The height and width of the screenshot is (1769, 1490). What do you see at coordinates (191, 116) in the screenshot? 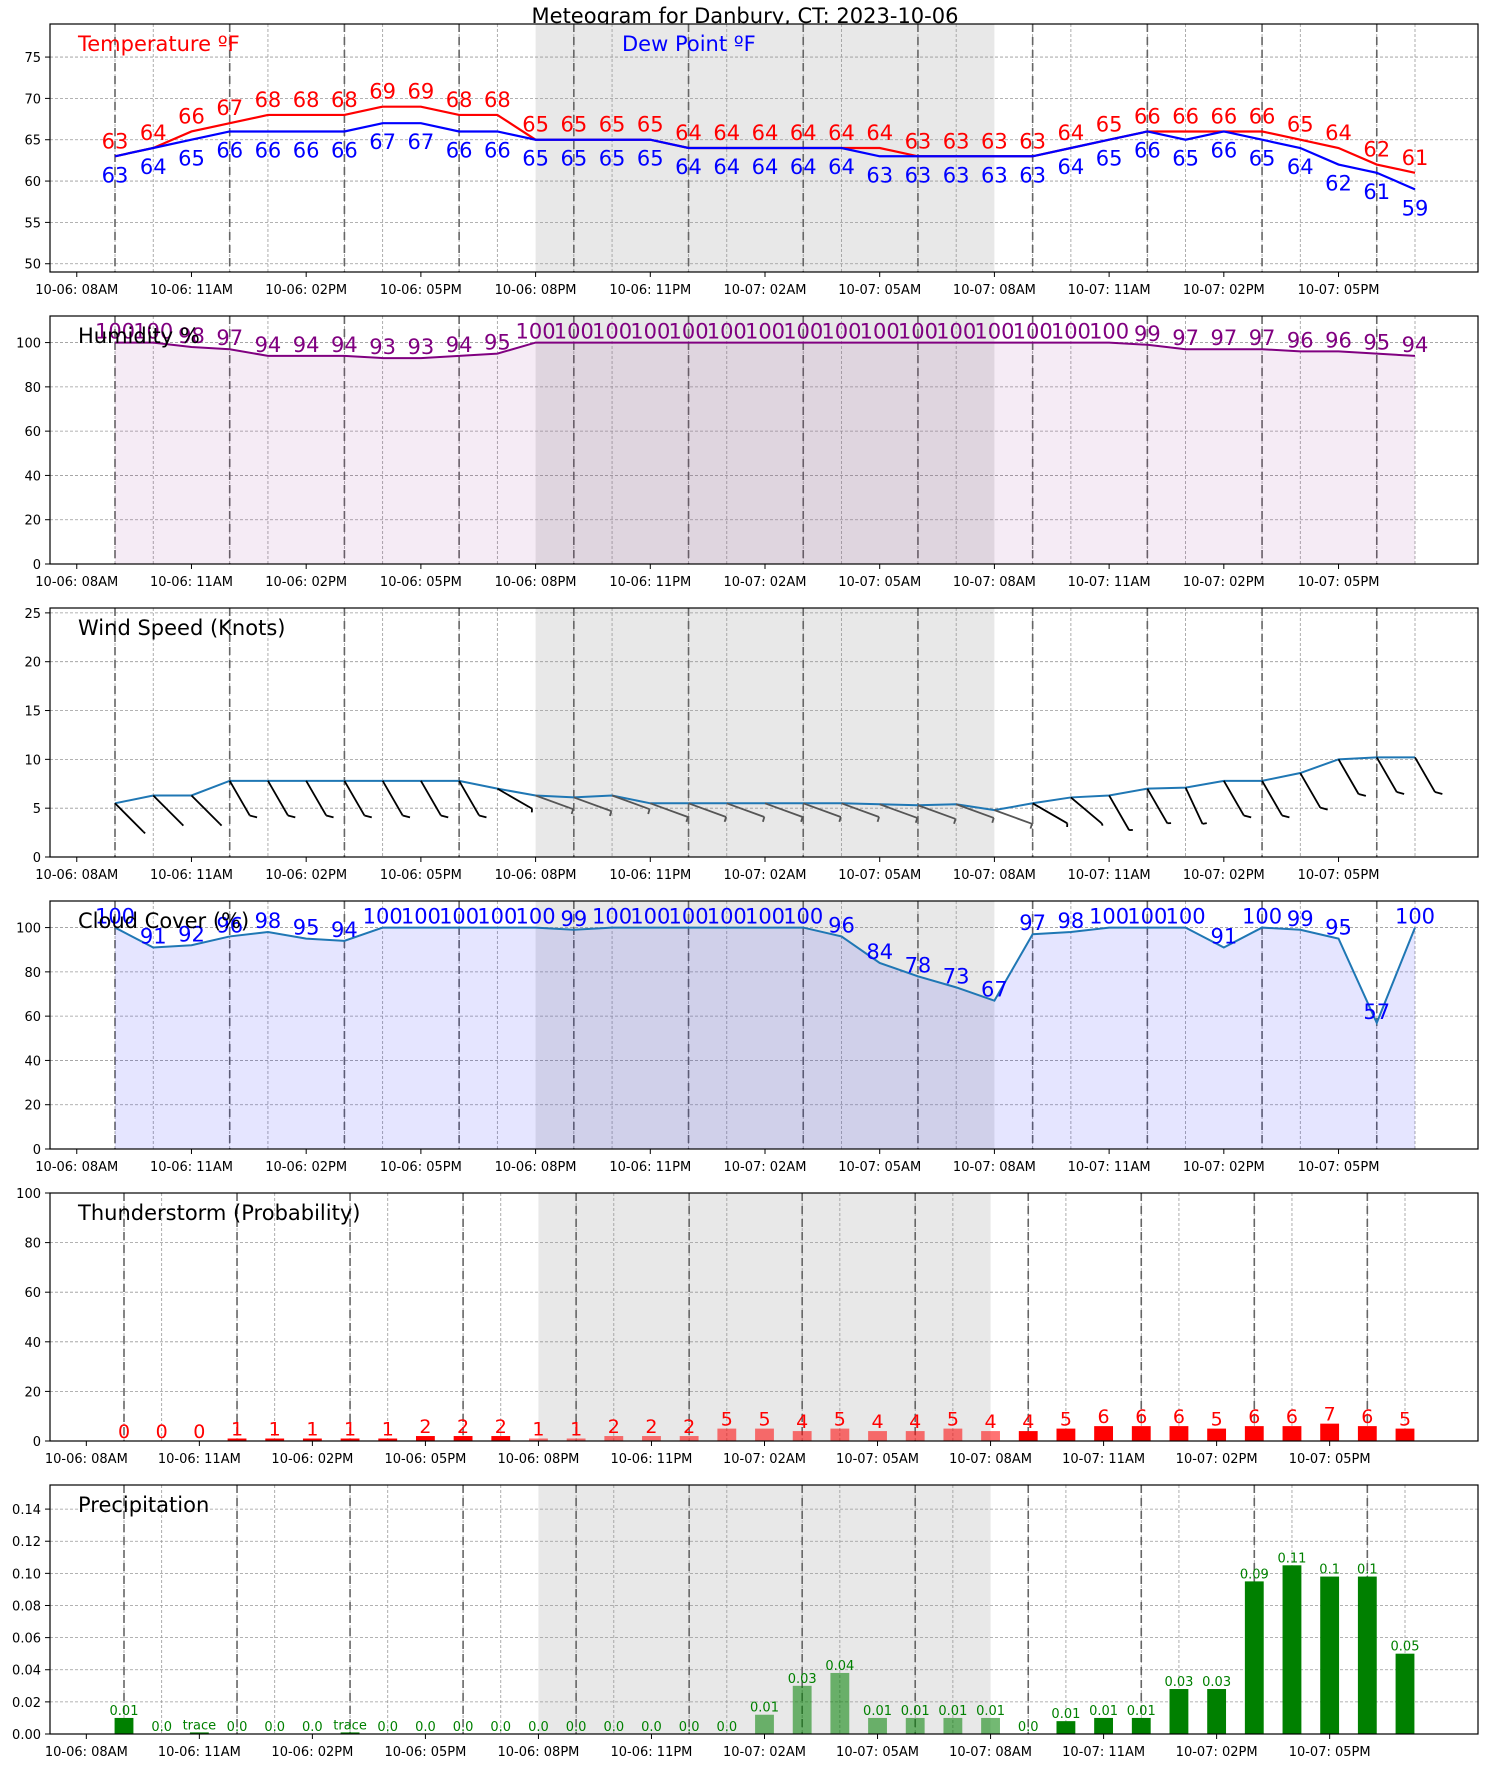
I see `temperature-label: 66` at bounding box center [191, 116].